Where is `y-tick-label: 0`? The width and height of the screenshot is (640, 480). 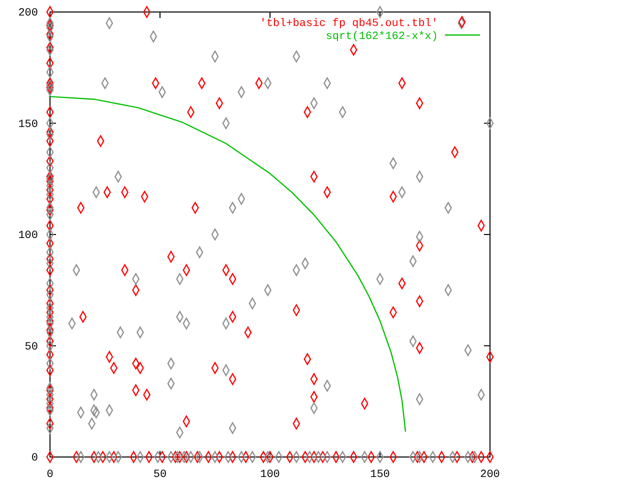
y-tick-label: 0 is located at coordinates (34, 458).